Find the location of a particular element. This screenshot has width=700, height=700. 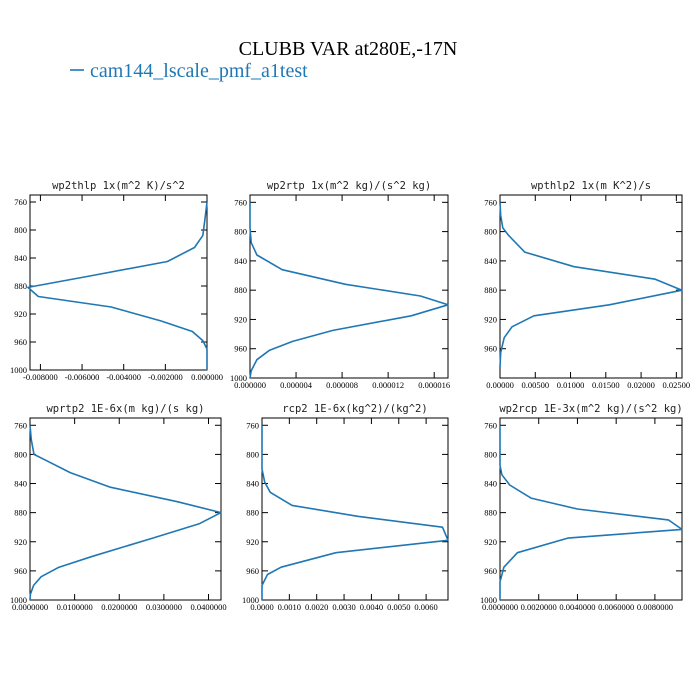

x-tick-label: 0.0000 is located at coordinates (261, 607).